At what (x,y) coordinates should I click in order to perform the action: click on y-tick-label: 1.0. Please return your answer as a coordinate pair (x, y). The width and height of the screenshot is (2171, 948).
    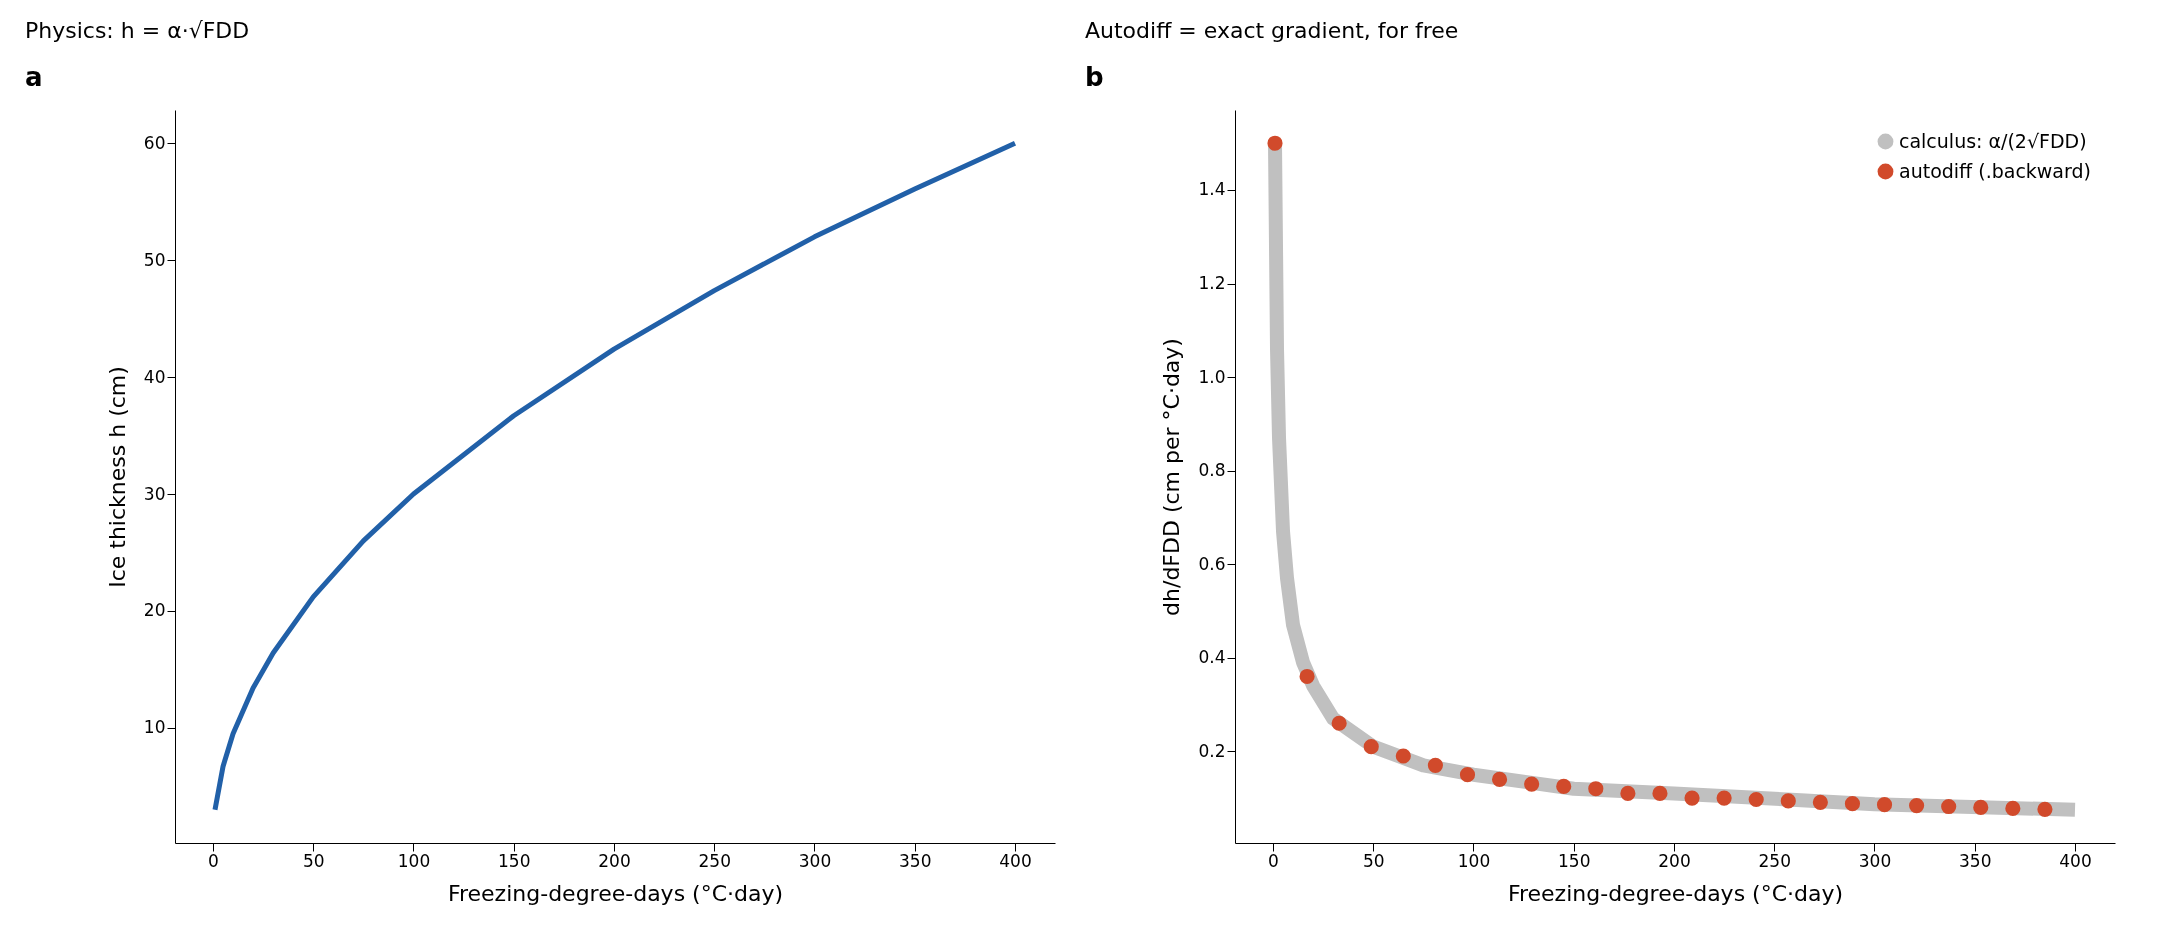
    Looking at the image, I should click on (1212, 376).